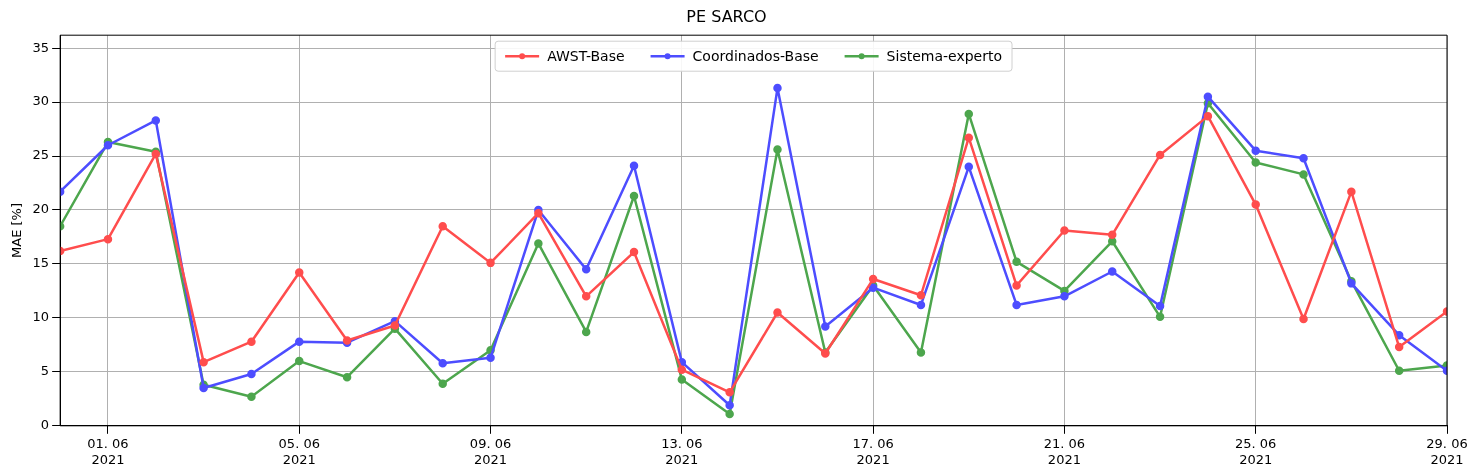 The image size is (1475, 475). Describe the element at coordinates (41, 47) in the screenshot. I see `y-tick-label: 35` at that location.